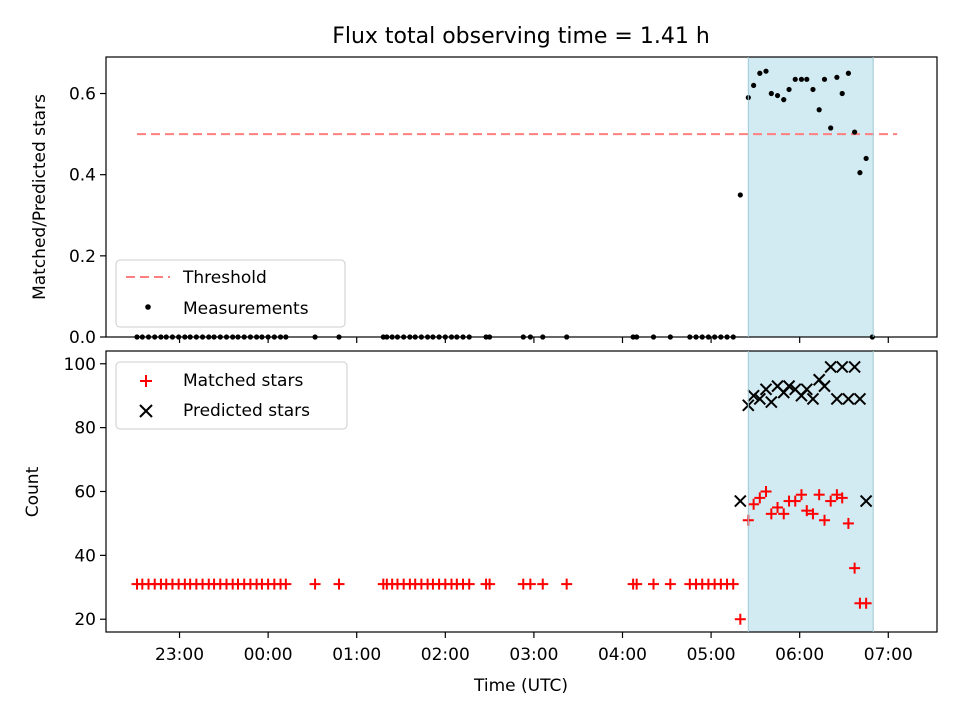  I want to click on bottom-legend-box, so click(231, 395).